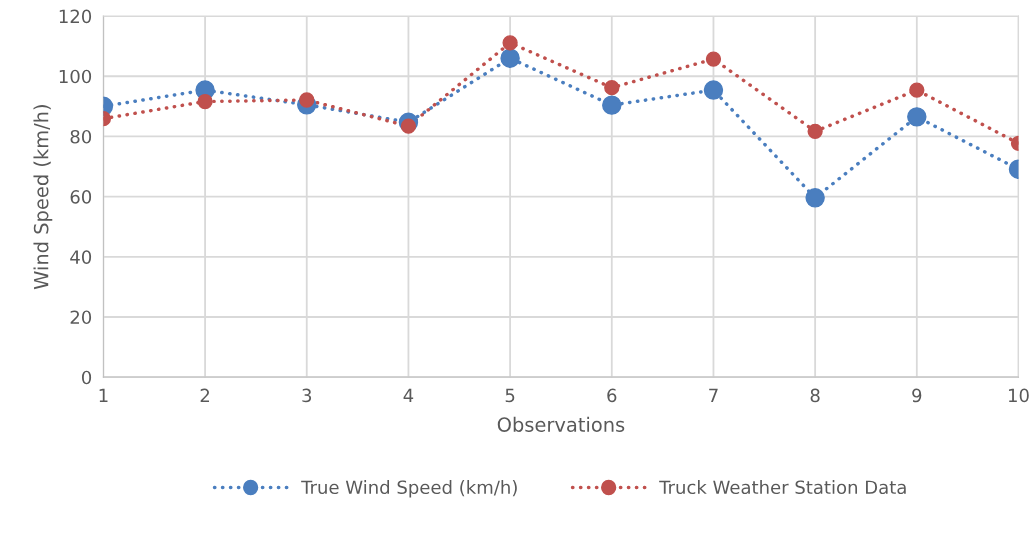  I want to click on legend-label: True Wind Speed (km/h), so click(409, 489).